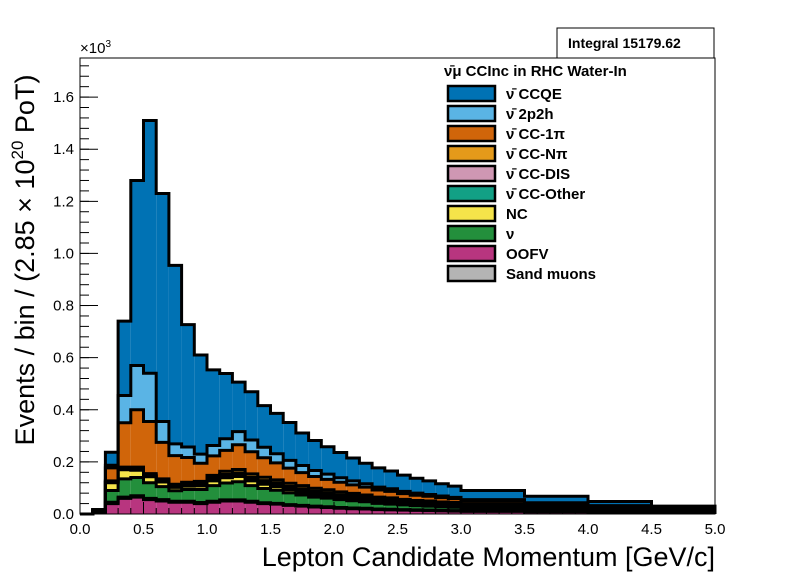  I want to click on y-tick-label: 0.0, so click(63, 514).